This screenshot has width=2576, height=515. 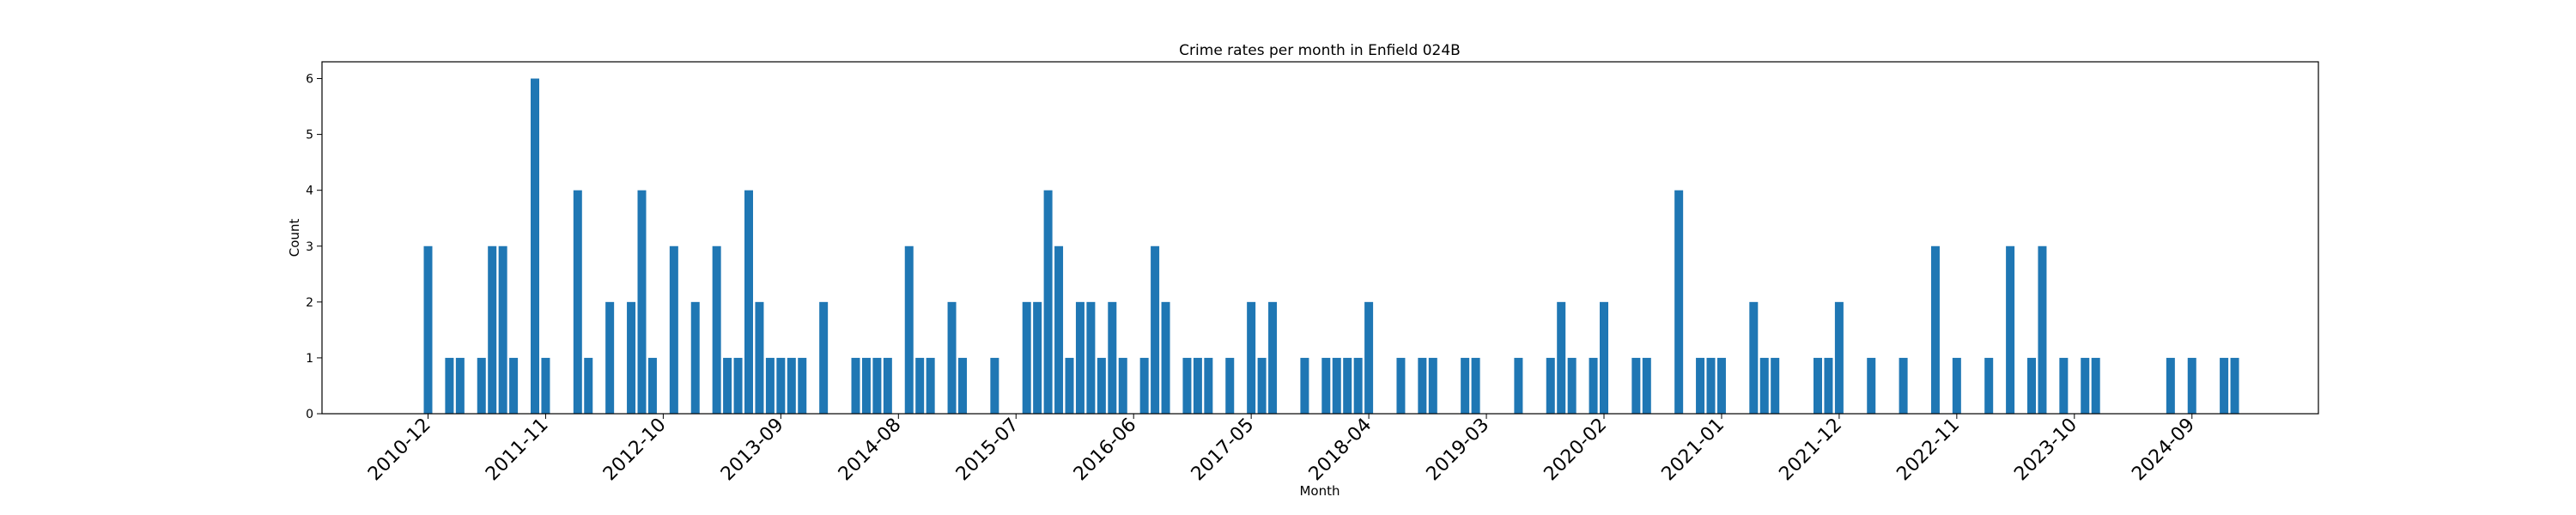 What do you see at coordinates (310, 359) in the screenshot?
I see `y-tick-label: 1` at bounding box center [310, 359].